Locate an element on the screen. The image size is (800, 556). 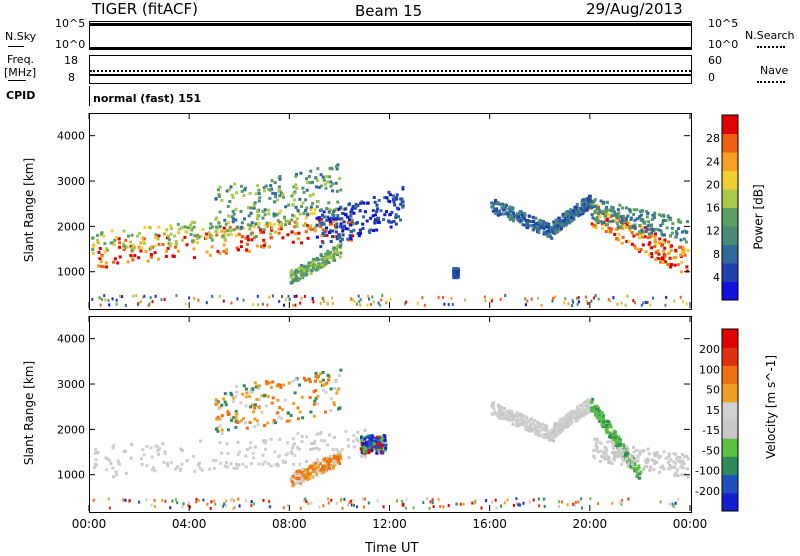
colorbar-swatch is located at coordinates (730, 411).